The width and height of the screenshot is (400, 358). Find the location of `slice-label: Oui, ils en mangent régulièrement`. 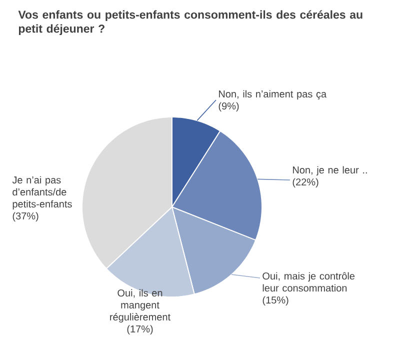

slice-label: Oui, ils en mangent régulièrement is located at coordinates (140, 305).